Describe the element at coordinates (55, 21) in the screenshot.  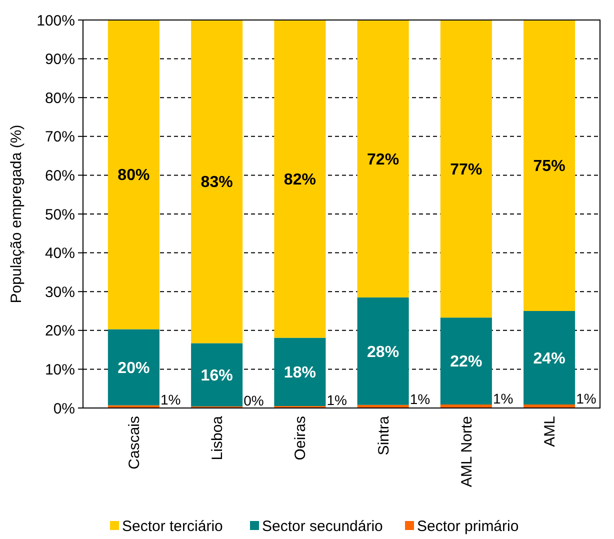
I see `y-tick-label: 100%` at that location.